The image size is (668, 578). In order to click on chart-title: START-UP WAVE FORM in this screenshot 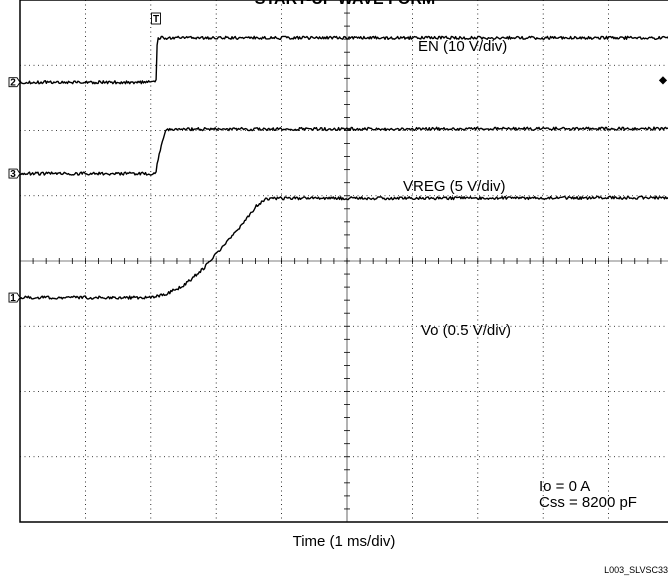, I will do `click(345, 4)`.